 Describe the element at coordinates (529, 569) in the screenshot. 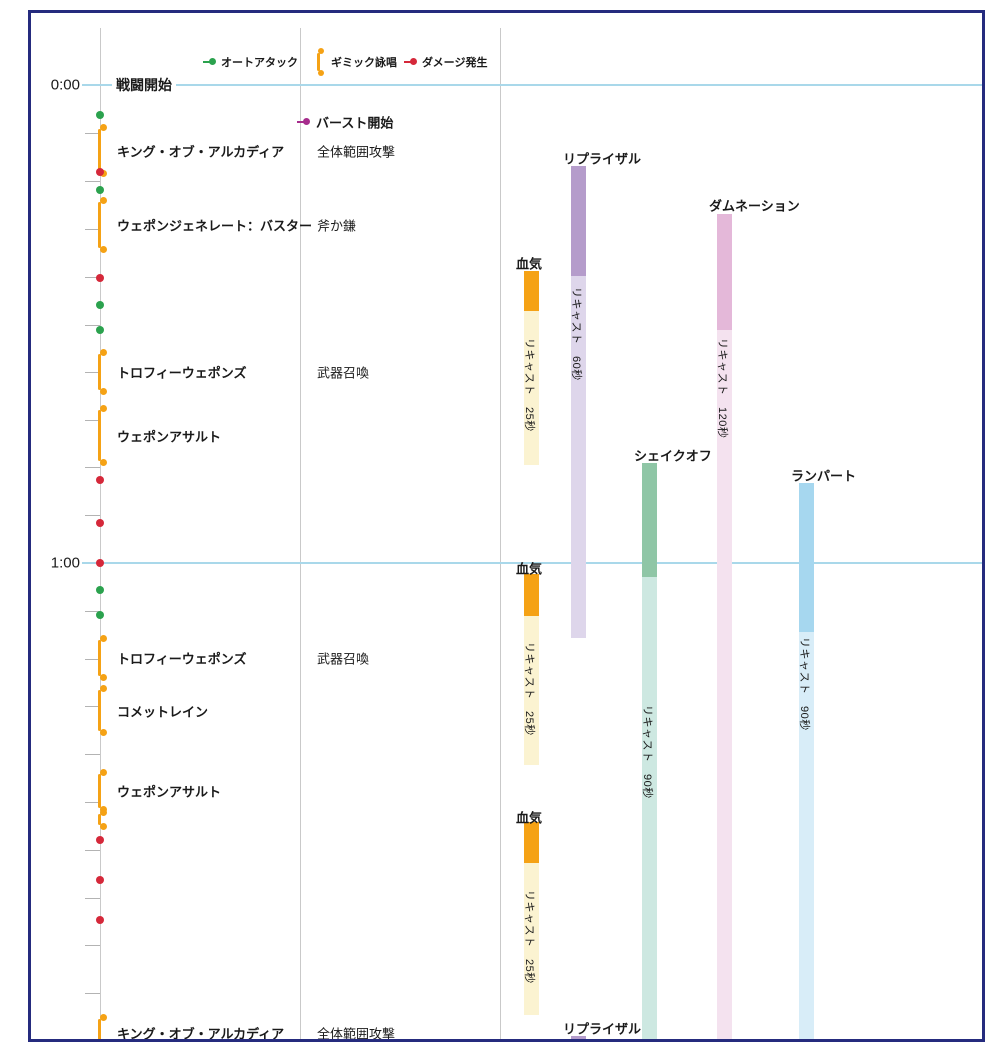

I see `mitigation-name-label: 血気` at that location.